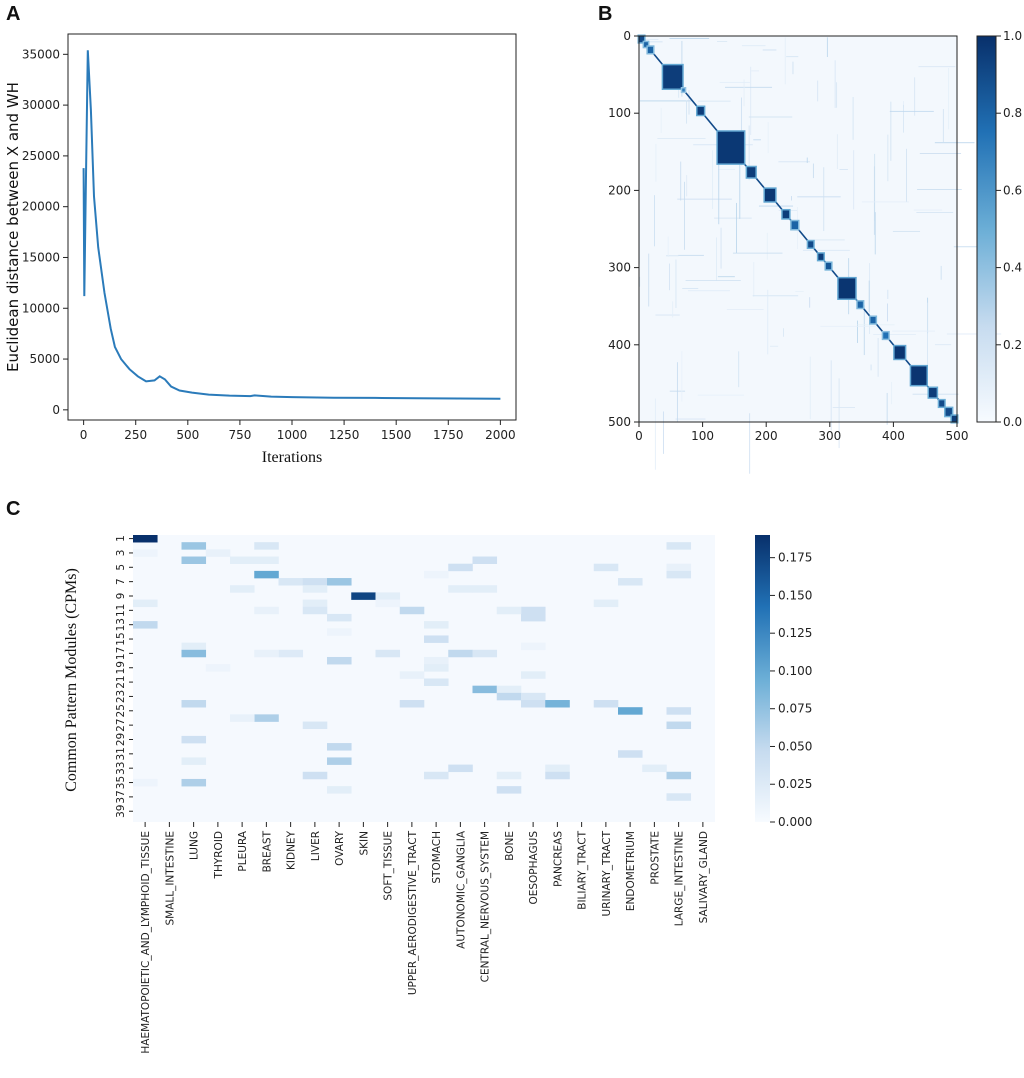 The width and height of the screenshot is (1024, 1078). I want to click on panel-c-xtick-label: URINARY_TRACT, so click(607, 873).